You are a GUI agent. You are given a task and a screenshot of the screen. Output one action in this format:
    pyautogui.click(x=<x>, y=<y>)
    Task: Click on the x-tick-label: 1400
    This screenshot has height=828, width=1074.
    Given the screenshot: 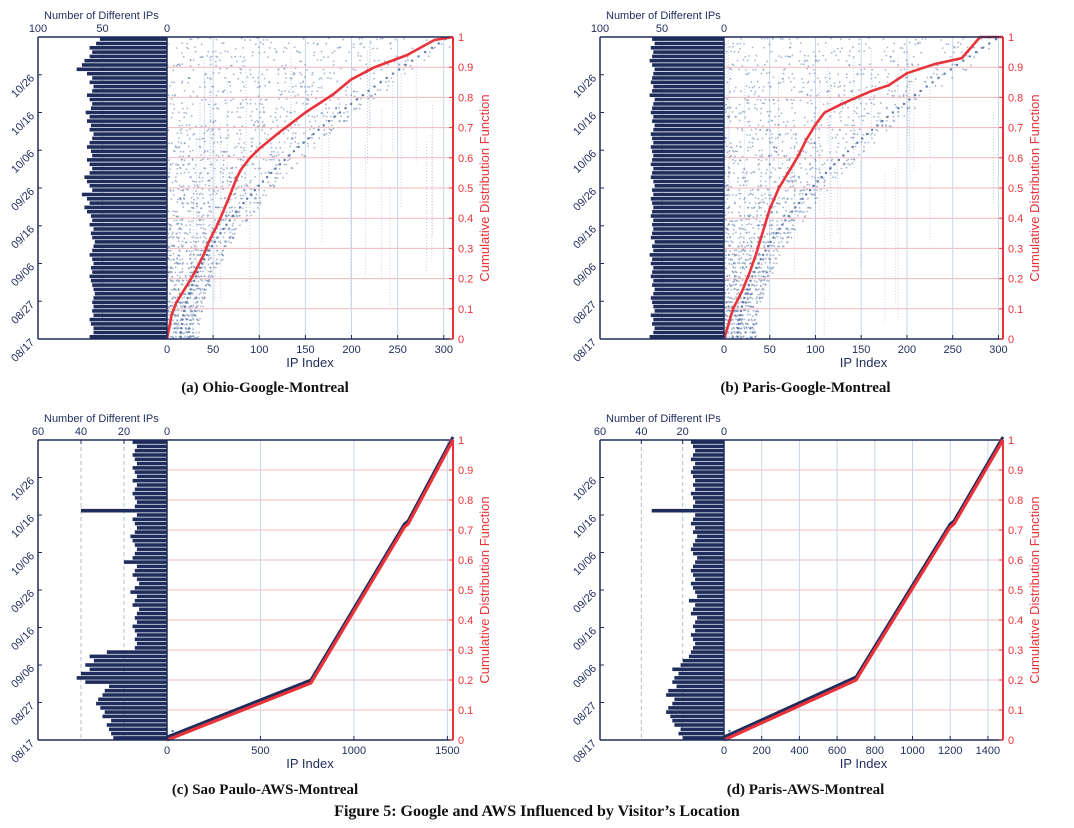 What is the action you would take?
    pyautogui.click(x=988, y=751)
    